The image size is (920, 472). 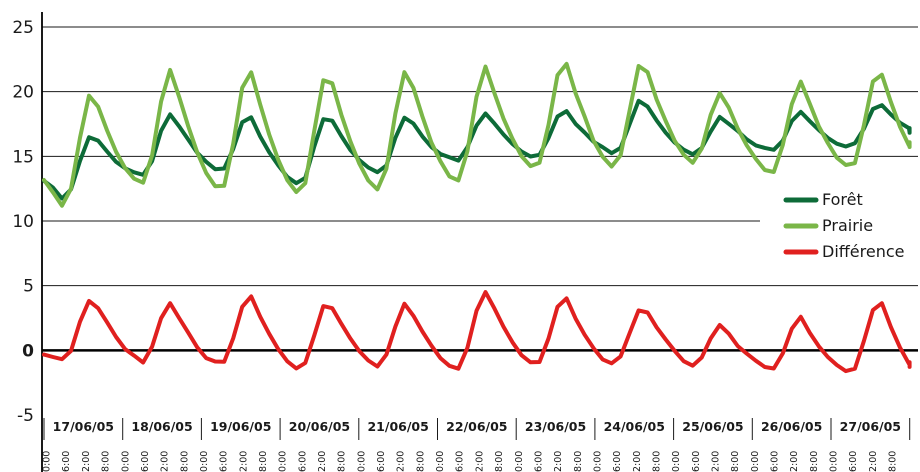 I want to click on day-label: 25/06/05, so click(x=712, y=426).